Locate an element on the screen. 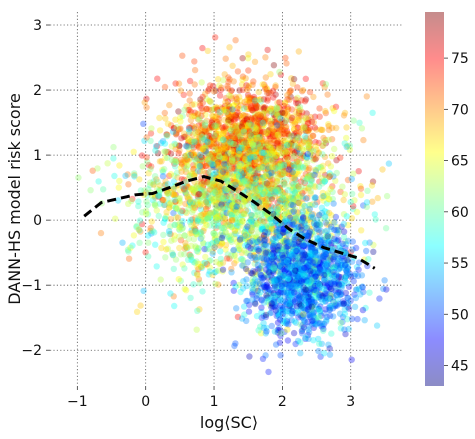  colorbar-tick-label: 55 is located at coordinates (460, 264).